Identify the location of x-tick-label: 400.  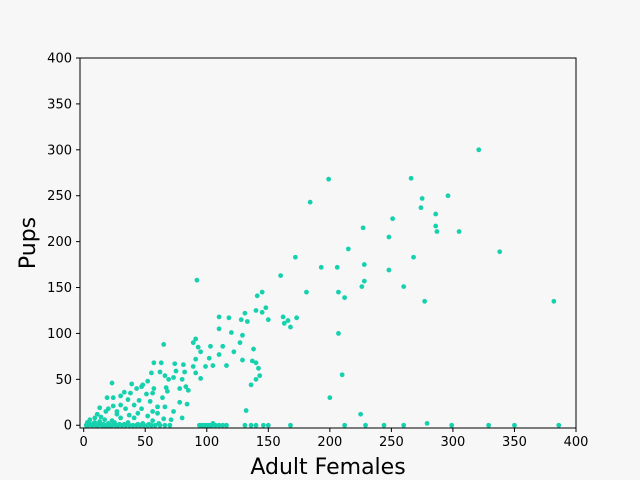
(576, 442).